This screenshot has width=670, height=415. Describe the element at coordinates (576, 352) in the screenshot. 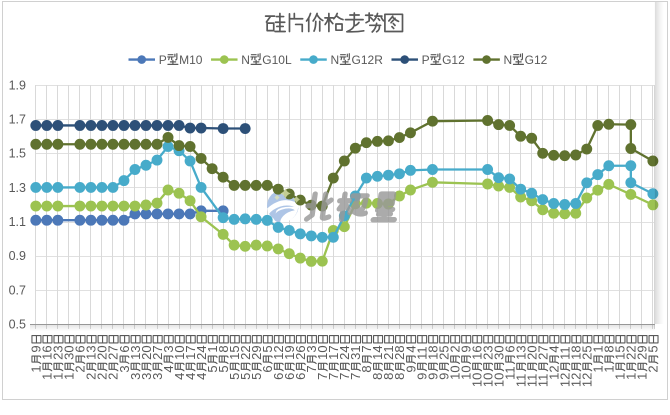

I see `svg-text: 18` at that location.